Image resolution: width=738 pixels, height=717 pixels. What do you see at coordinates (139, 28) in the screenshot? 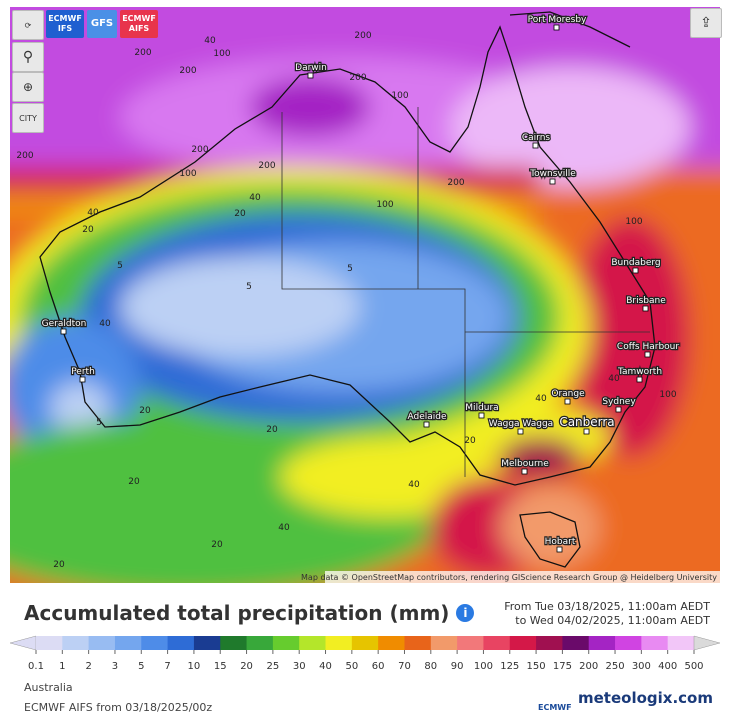
I see `model-label: AIFS` at bounding box center [139, 28].